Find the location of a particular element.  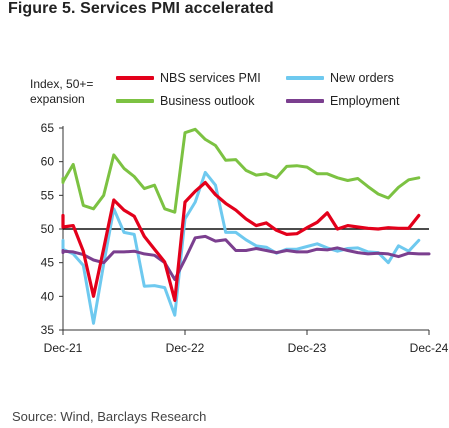

x-tick-label-dec-21: Dec-21 is located at coordinates (63, 348).